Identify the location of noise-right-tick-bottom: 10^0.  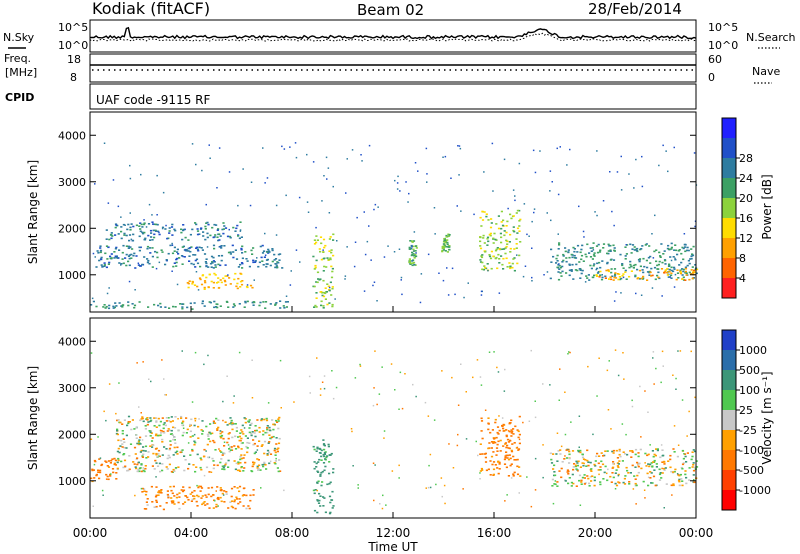
(723, 45).